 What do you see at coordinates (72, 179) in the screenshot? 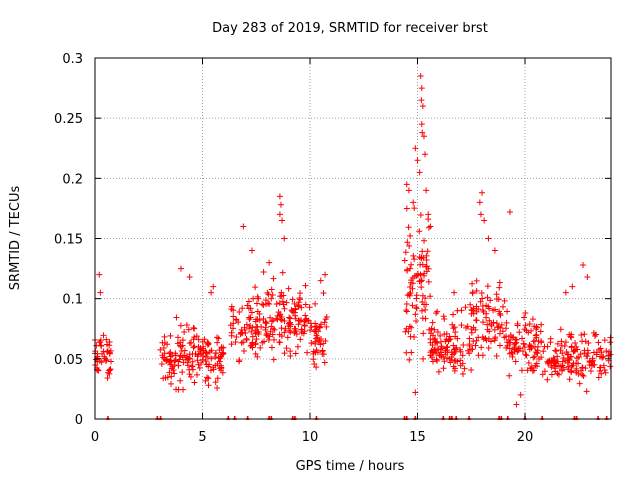
I see `y-tick-label: 0.2` at bounding box center [72, 179].